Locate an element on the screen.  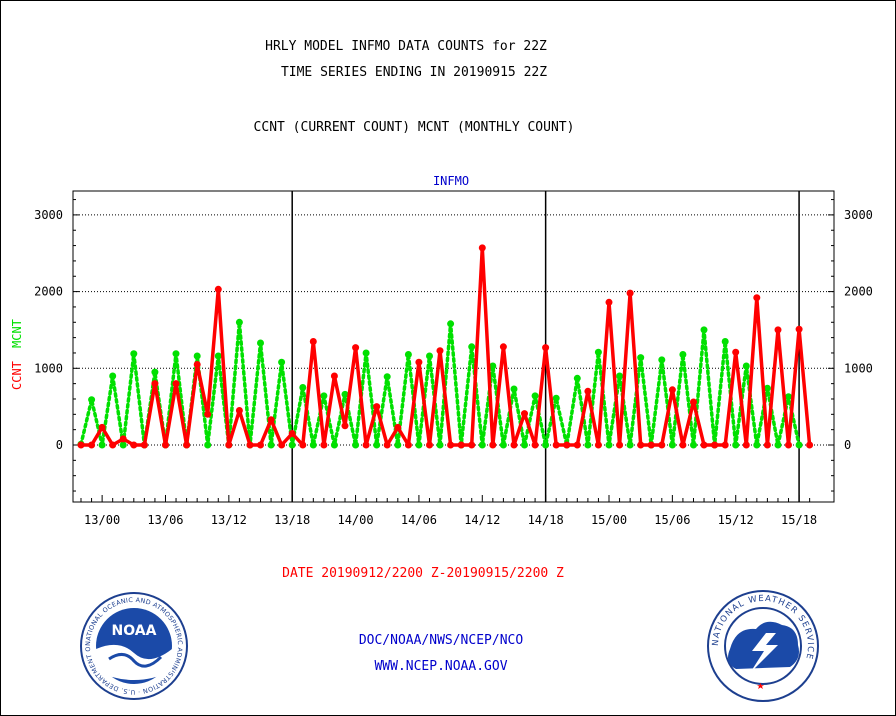
chart-title-line-2: TIME SERIES ENDING IN 20190915 22Z is located at coordinates (414, 72).